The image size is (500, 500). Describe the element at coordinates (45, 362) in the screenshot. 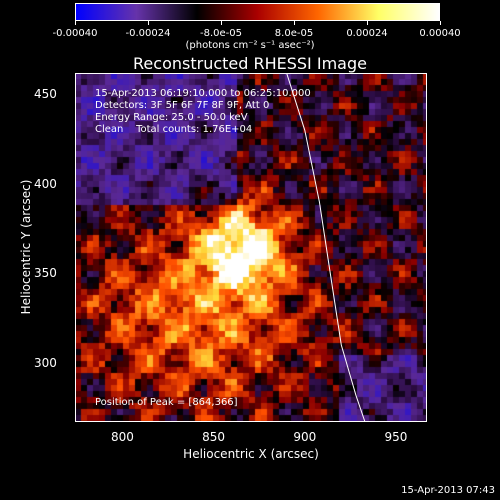

I see `y-tick-label: 300` at that location.